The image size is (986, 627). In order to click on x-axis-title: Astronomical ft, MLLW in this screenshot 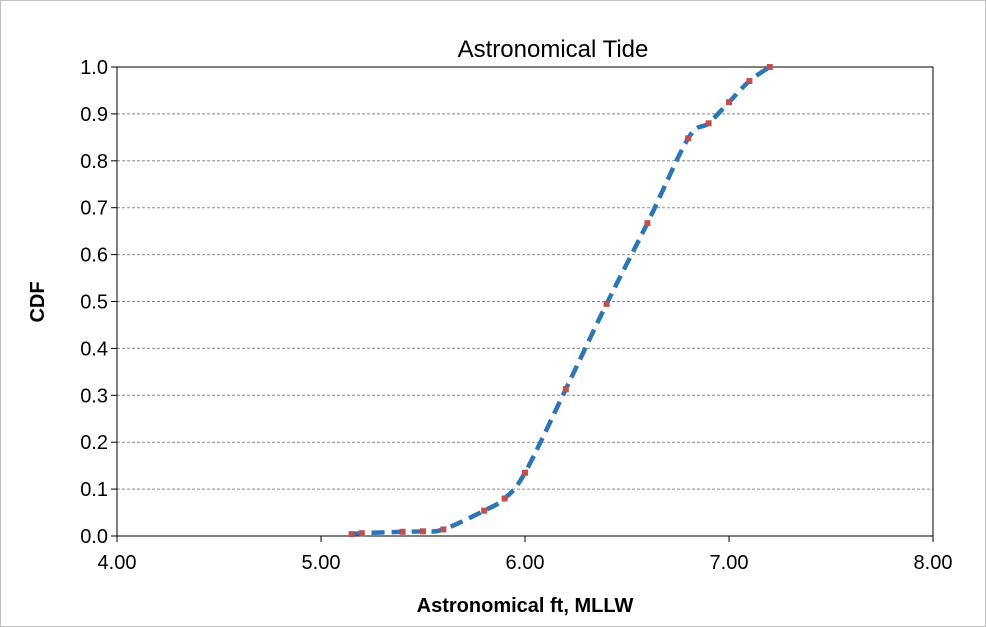, I will do `click(525, 606)`.